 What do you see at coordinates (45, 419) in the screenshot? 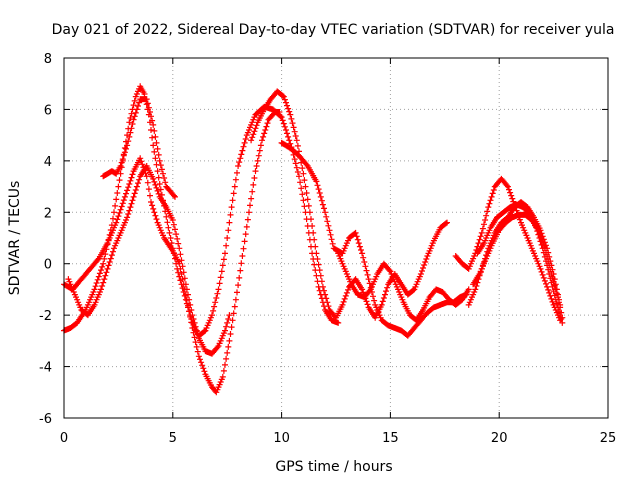
I see `y-tick-label: -6` at bounding box center [45, 419].